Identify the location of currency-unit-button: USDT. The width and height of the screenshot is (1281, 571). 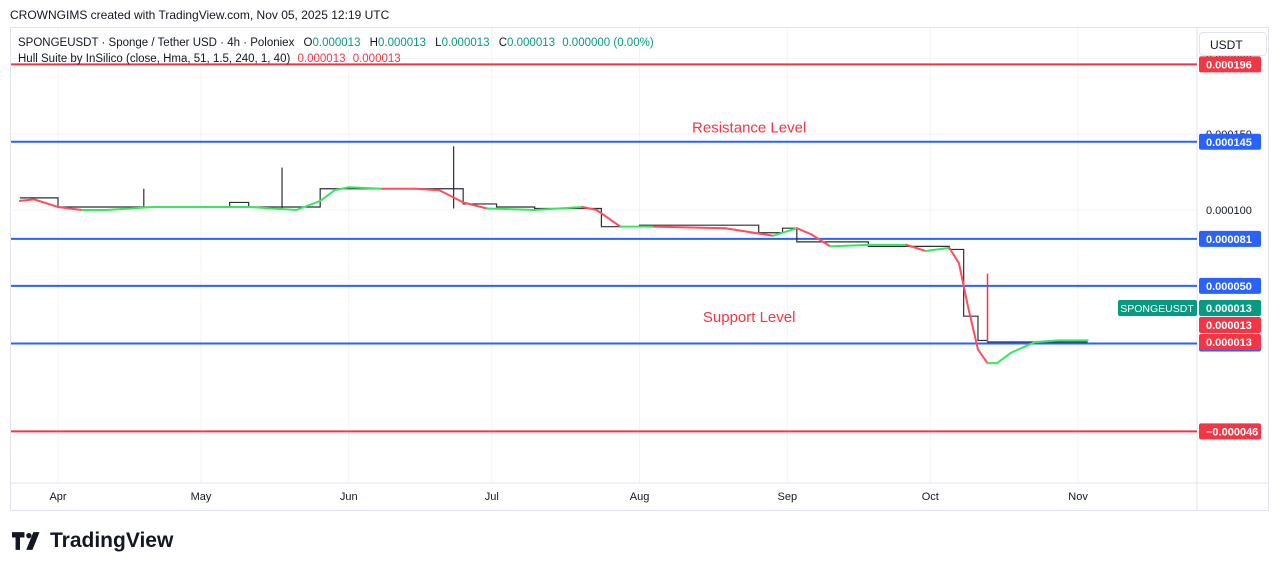
(1233, 44).